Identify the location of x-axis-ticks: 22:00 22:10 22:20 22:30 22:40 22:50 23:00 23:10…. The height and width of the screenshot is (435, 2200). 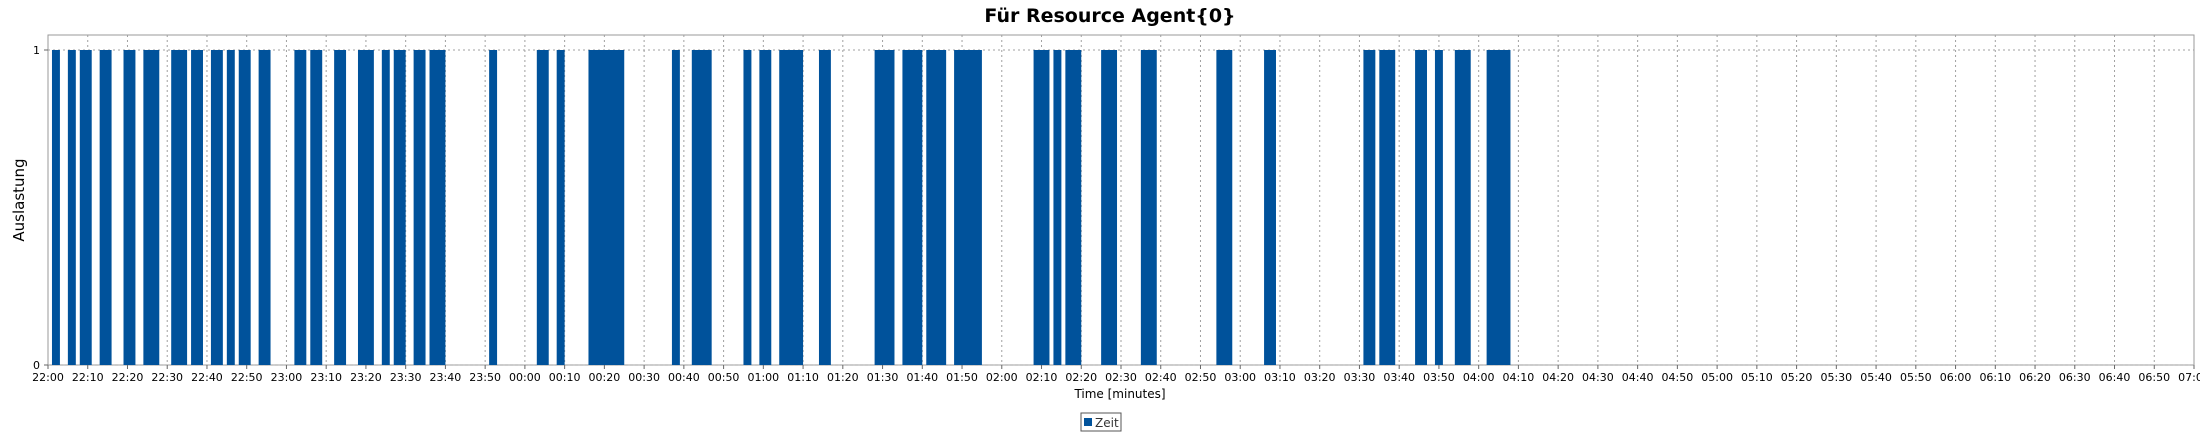
(1116, 374).